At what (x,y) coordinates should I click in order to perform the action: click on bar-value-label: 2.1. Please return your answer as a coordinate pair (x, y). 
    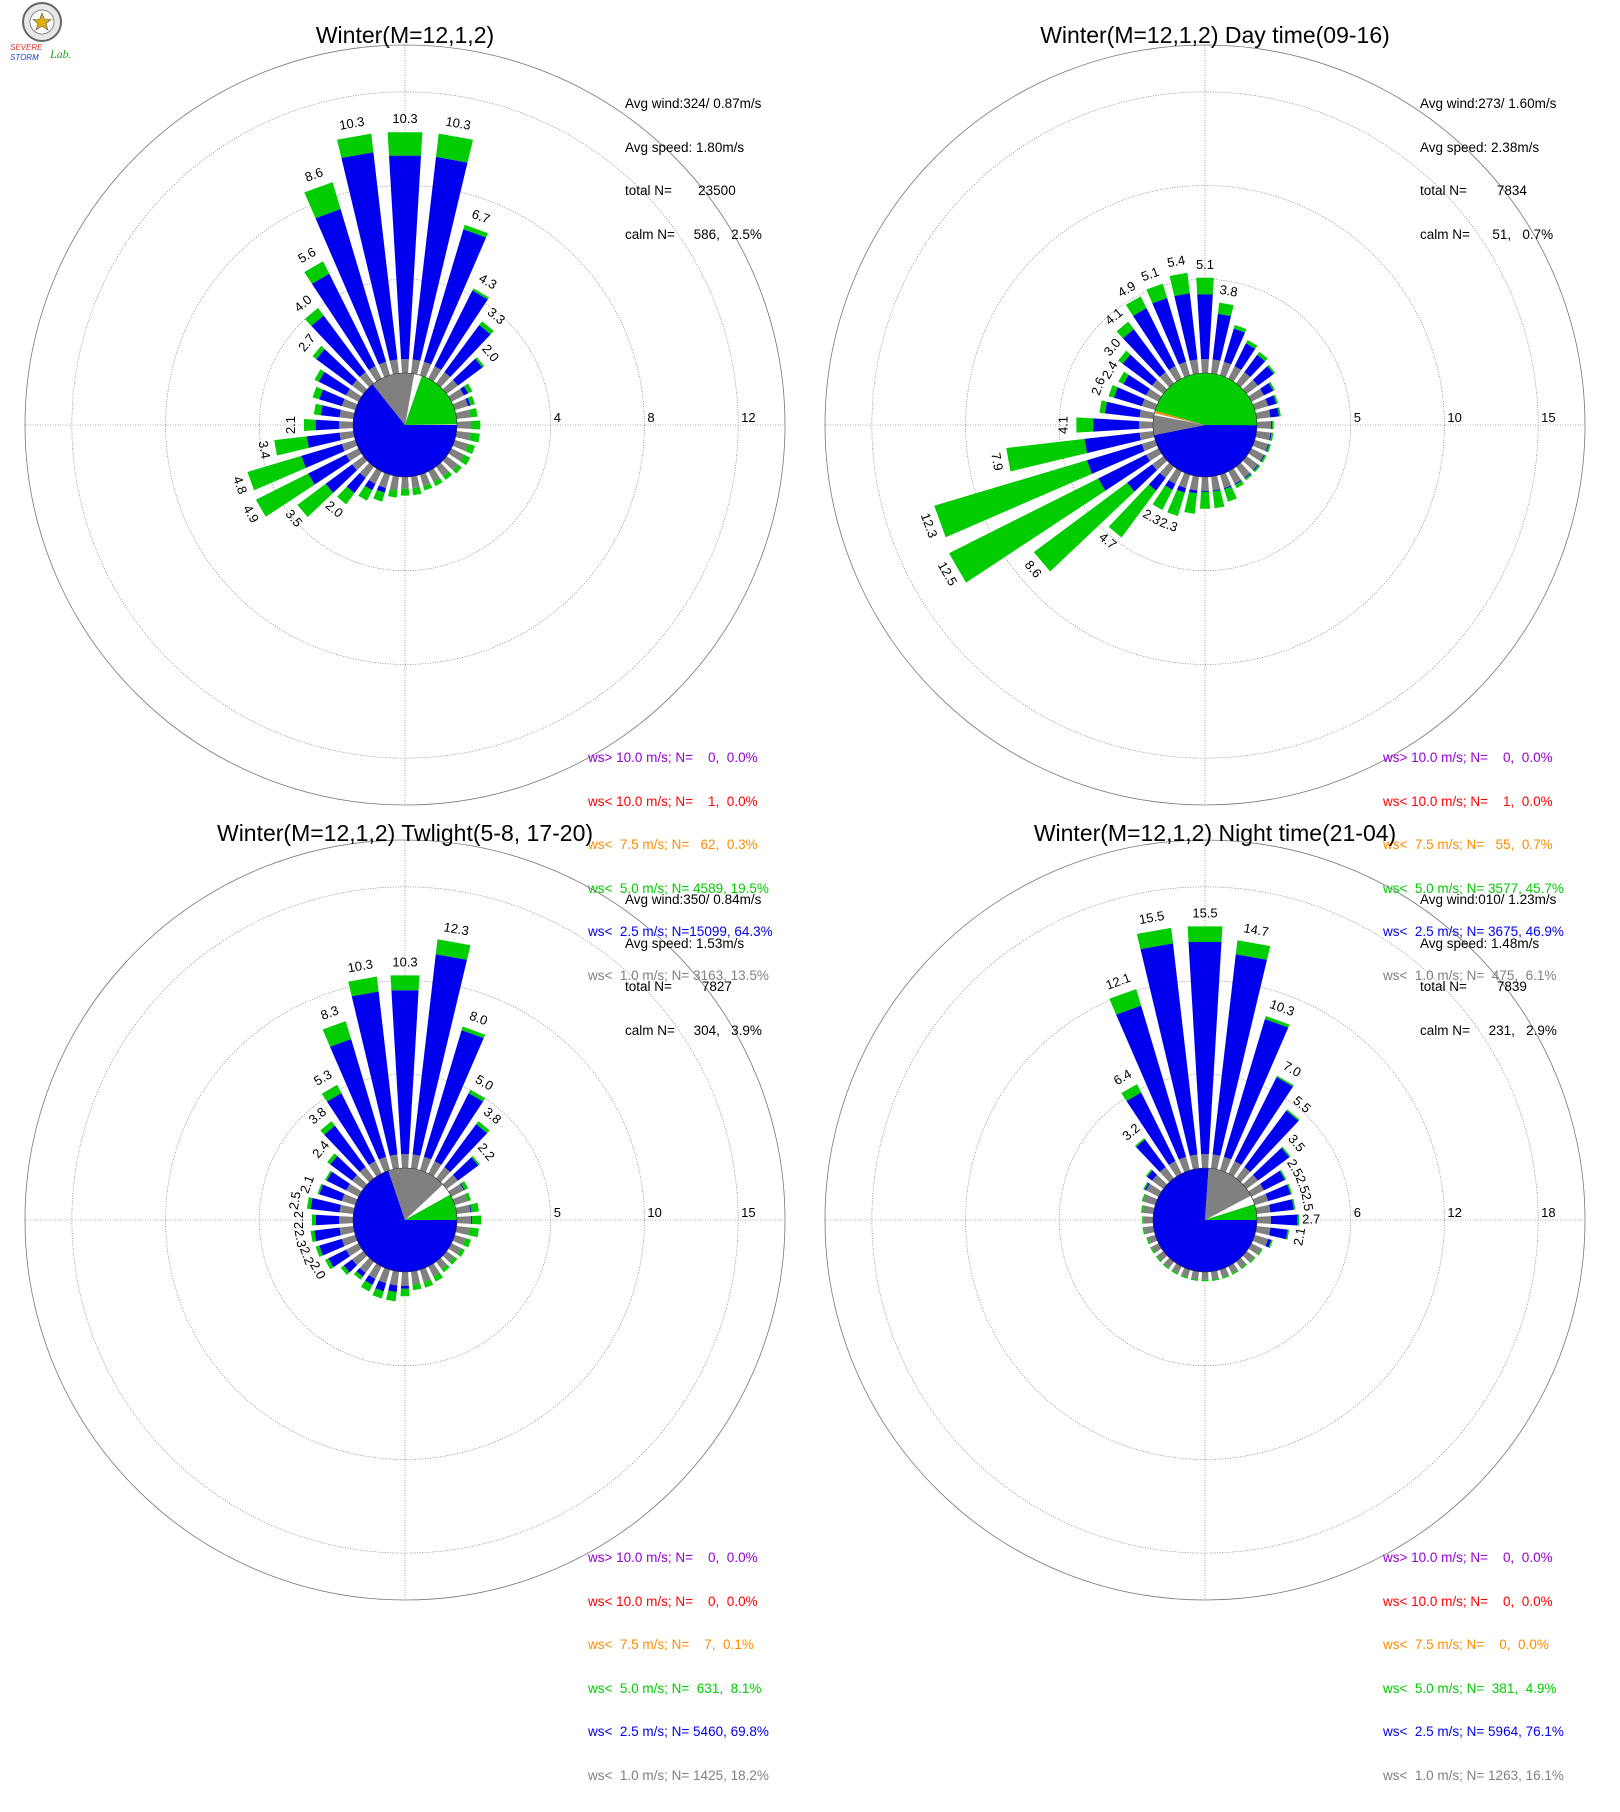
    Looking at the image, I should click on (1299, 1236).